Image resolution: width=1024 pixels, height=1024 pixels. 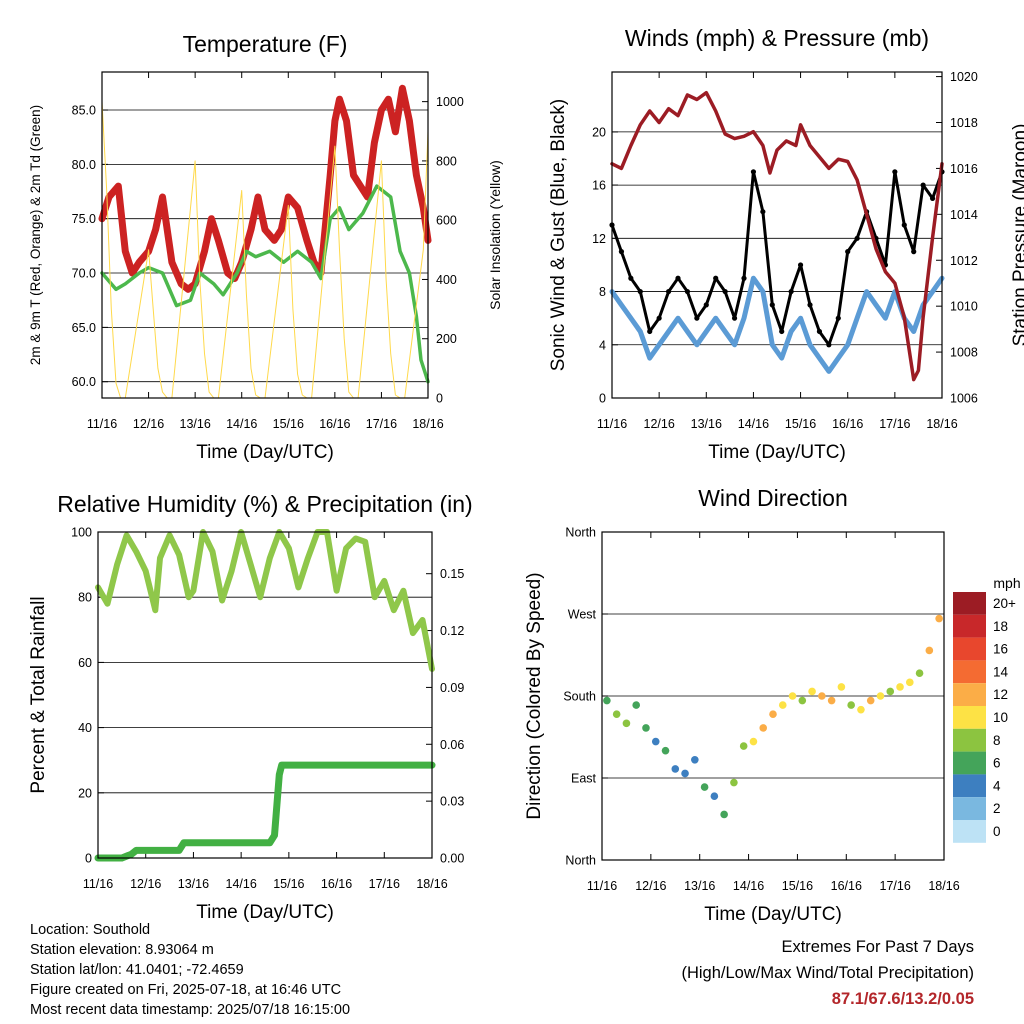 I want to click on precip-series-line, so click(x=265, y=811).